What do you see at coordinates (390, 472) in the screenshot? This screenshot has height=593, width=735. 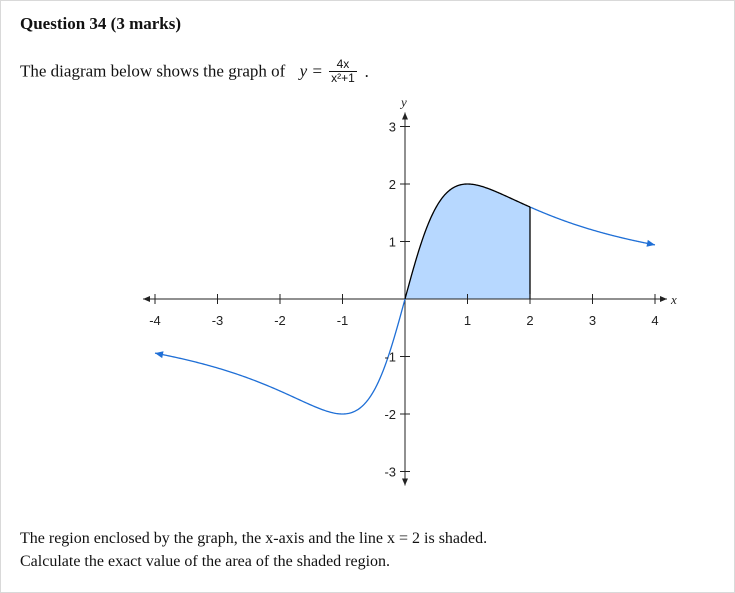 I see `y-tick-label: -3` at bounding box center [390, 472].